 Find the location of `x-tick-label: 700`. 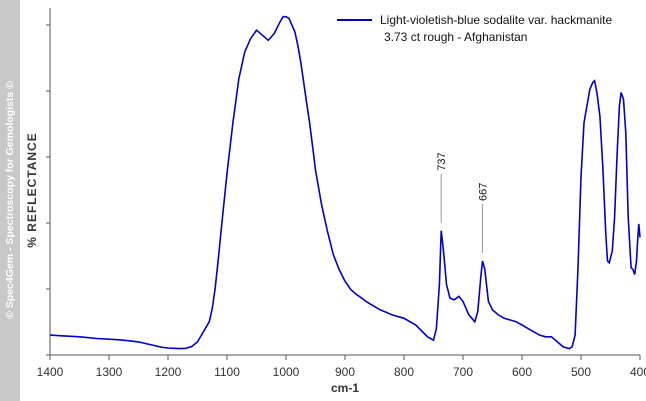

x-tick-label: 700 is located at coordinates (463, 372).